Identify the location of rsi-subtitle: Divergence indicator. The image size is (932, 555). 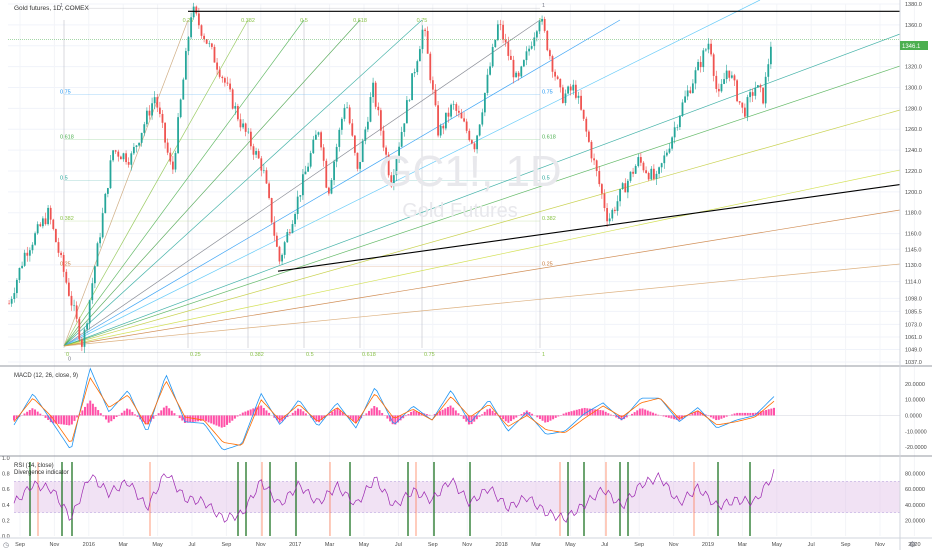
(41, 473).